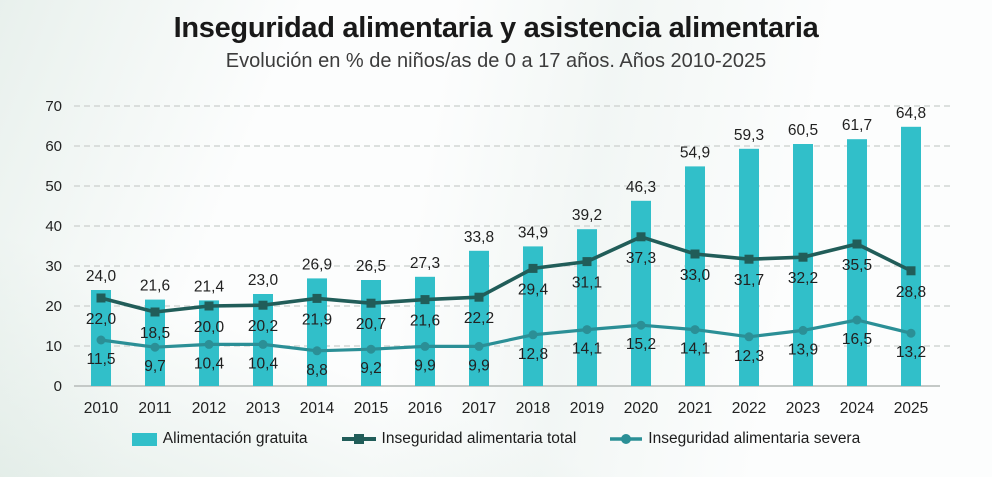  I want to click on marker-total-2013, so click(263, 305).